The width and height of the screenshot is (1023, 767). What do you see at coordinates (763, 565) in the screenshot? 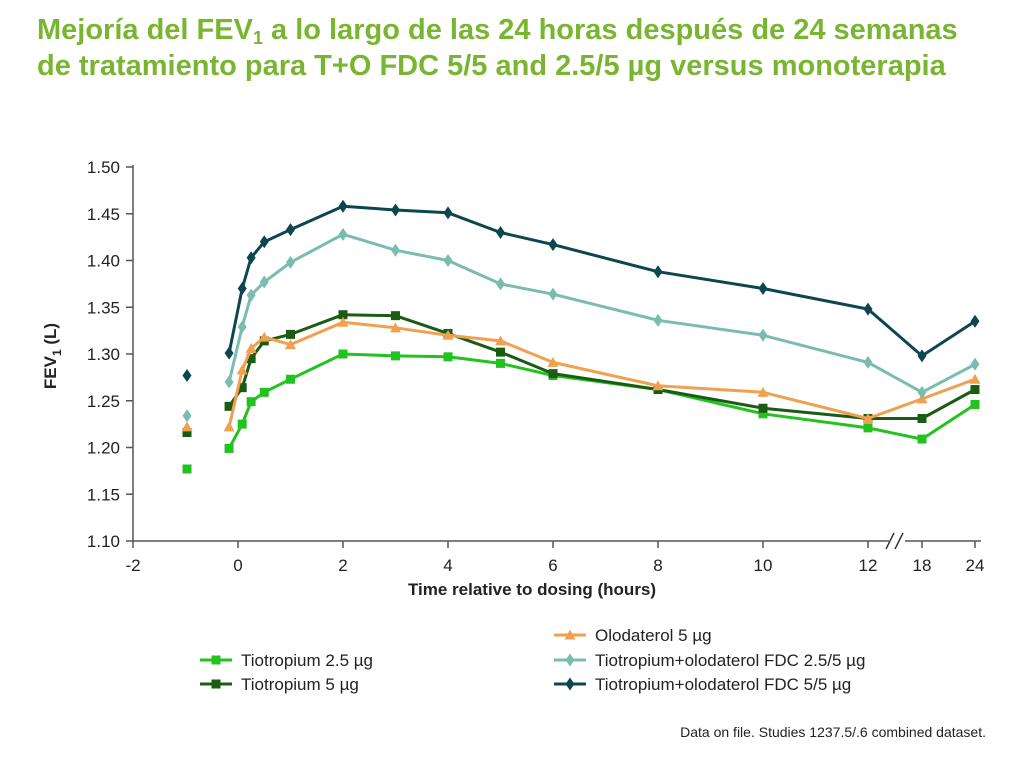
I see `x-tick-label: 10` at bounding box center [763, 565].